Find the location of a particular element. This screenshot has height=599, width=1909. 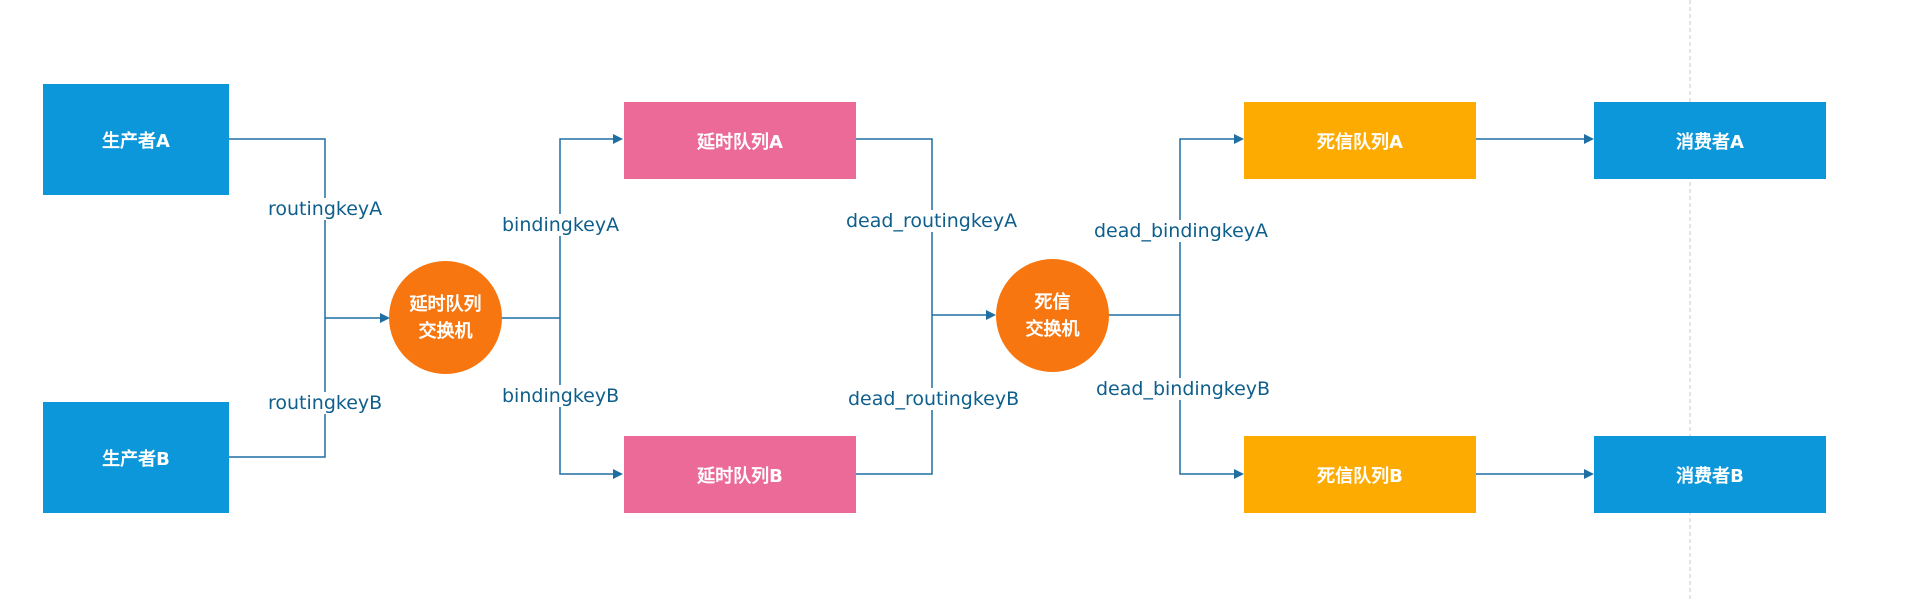

dead-queue-b-node: 死信队列B is located at coordinates (1360, 474).